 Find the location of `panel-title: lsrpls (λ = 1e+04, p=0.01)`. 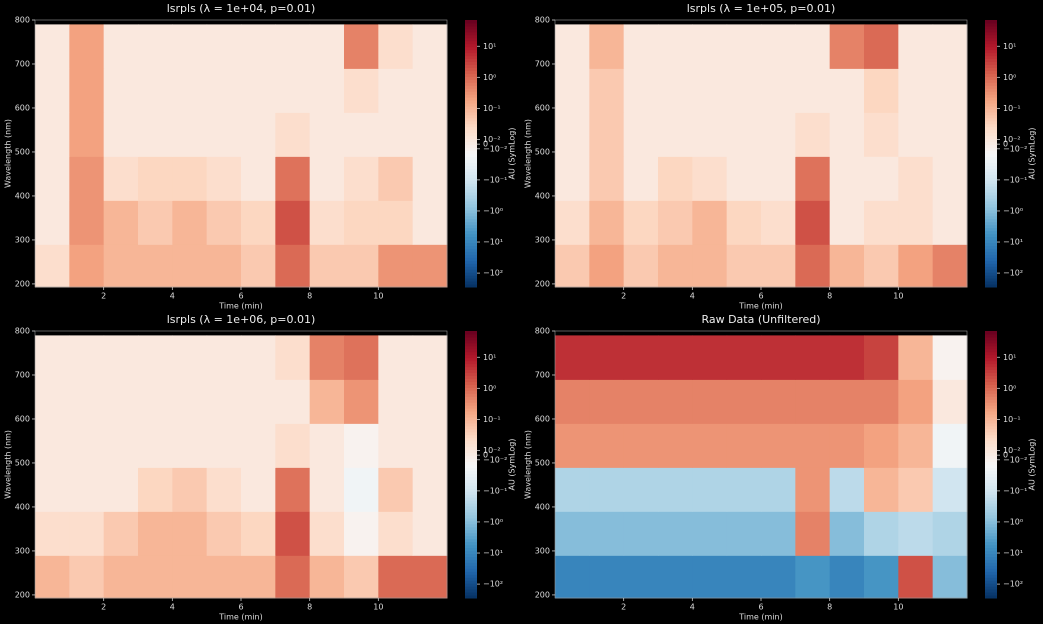

panel-title: lsrpls (λ = 1e+04, p=0.01) is located at coordinates (241, 8).